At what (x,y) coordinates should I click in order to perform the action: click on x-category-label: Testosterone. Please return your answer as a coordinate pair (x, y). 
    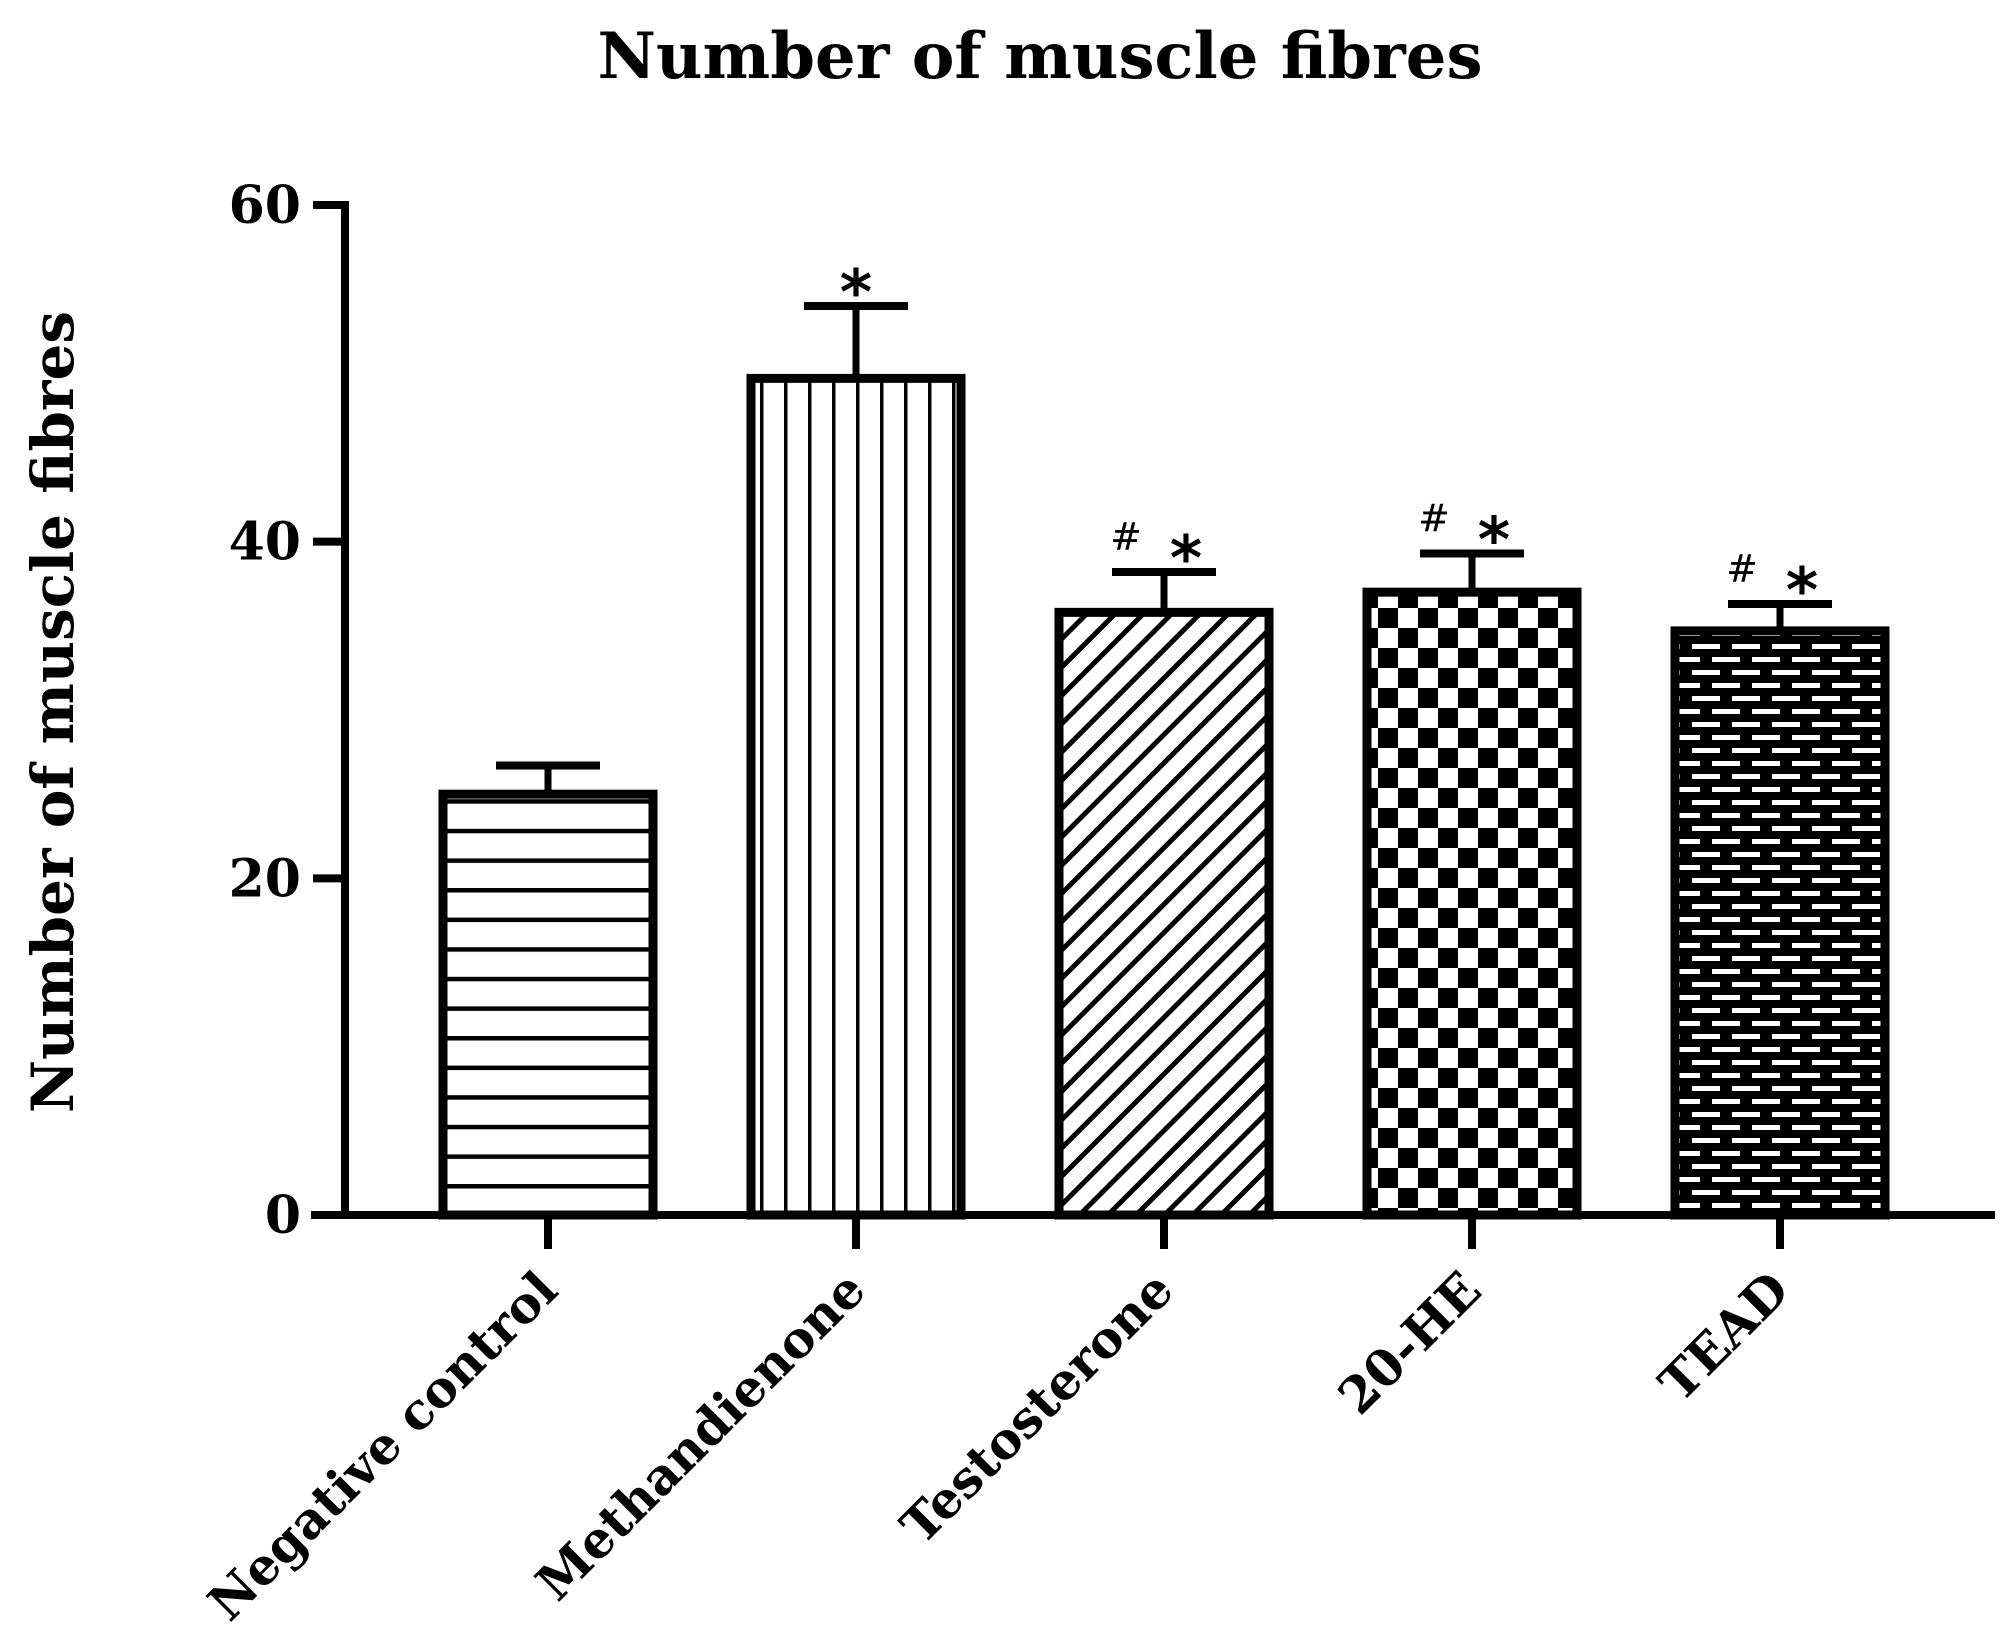
    Looking at the image, I should click on (1036, 1407).